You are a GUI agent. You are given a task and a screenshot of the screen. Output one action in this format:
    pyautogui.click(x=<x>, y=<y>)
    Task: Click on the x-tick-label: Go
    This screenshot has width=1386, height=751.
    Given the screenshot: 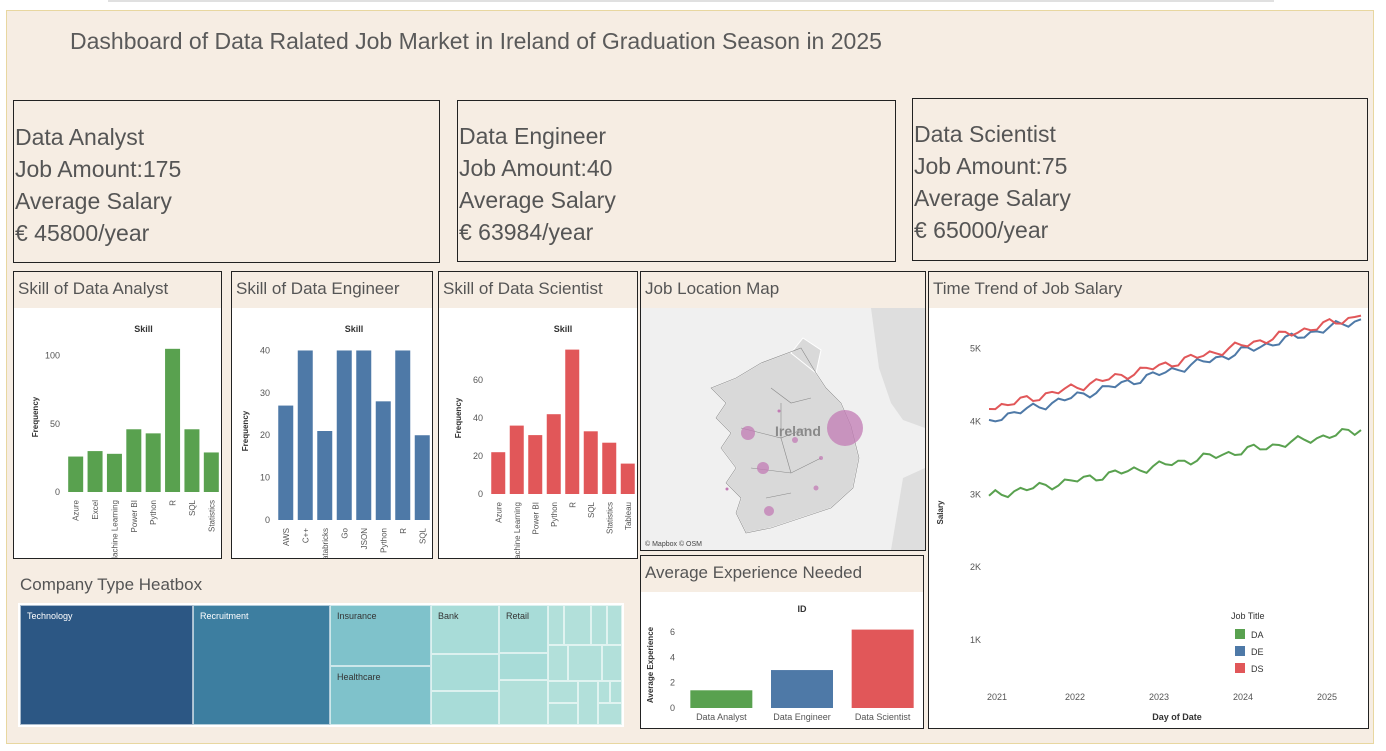 What is the action you would take?
    pyautogui.click(x=344, y=532)
    